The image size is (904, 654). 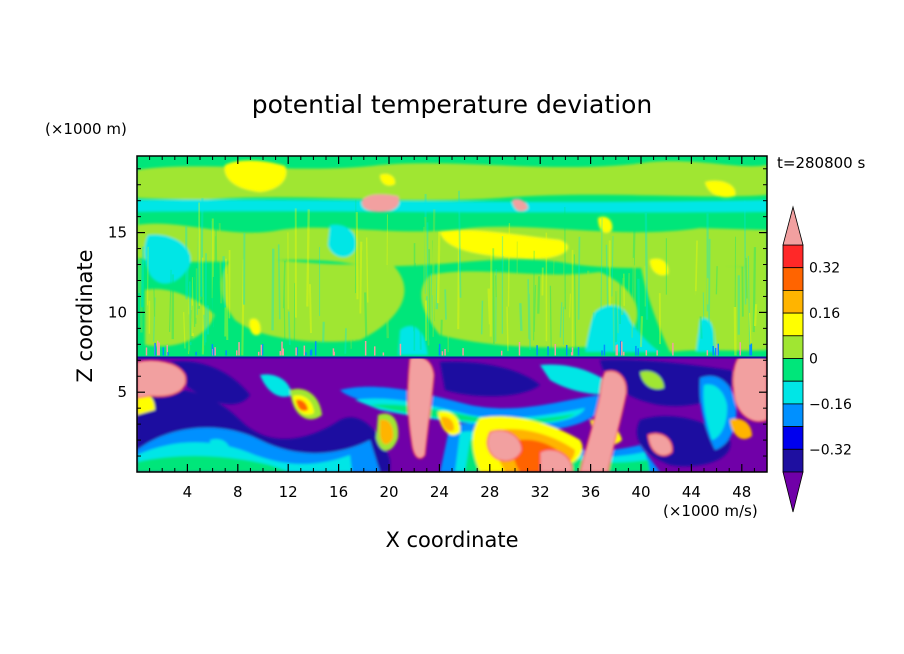 What do you see at coordinates (86, 129) in the screenshot?
I see `y-unit-label: (×1000 m)` at bounding box center [86, 129].